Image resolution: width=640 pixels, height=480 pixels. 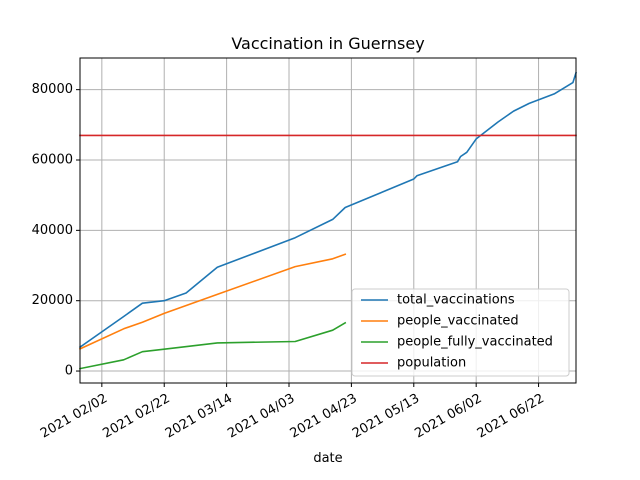 I want to click on legend-label: total_vaccinations, so click(x=456, y=300).